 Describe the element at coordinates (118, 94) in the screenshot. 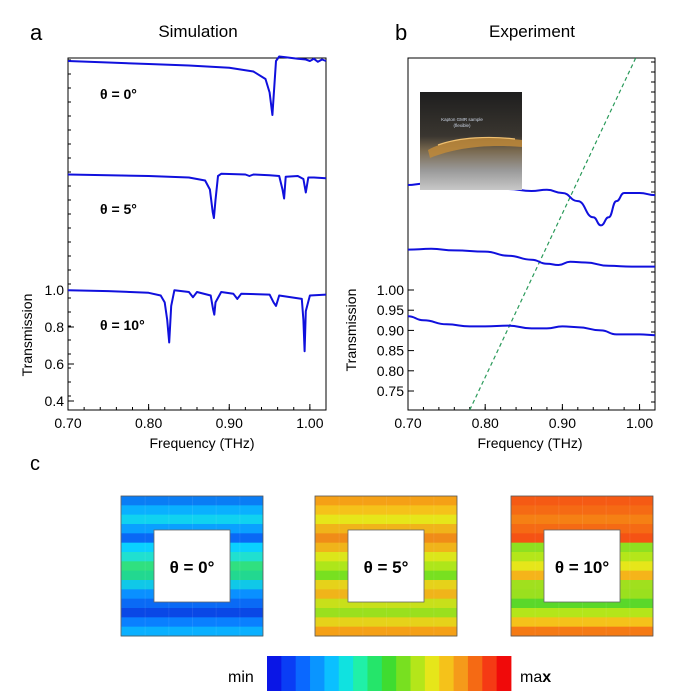

I see `legend-theta-0-sim: θ = 0°` at that location.